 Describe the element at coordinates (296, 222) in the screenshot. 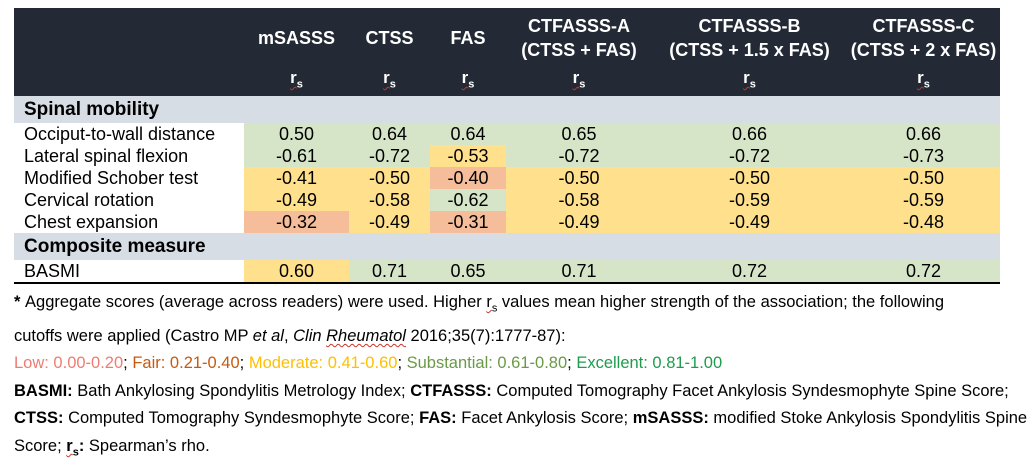

I see `correlation-cell: -0.32` at that location.